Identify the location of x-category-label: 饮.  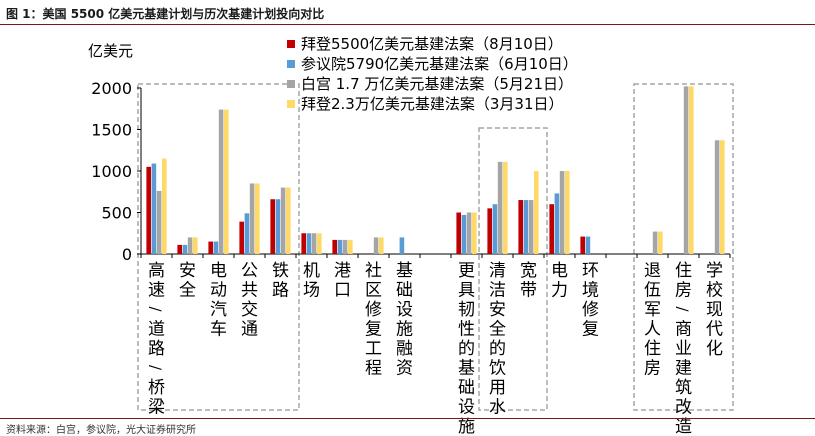
(497, 369).